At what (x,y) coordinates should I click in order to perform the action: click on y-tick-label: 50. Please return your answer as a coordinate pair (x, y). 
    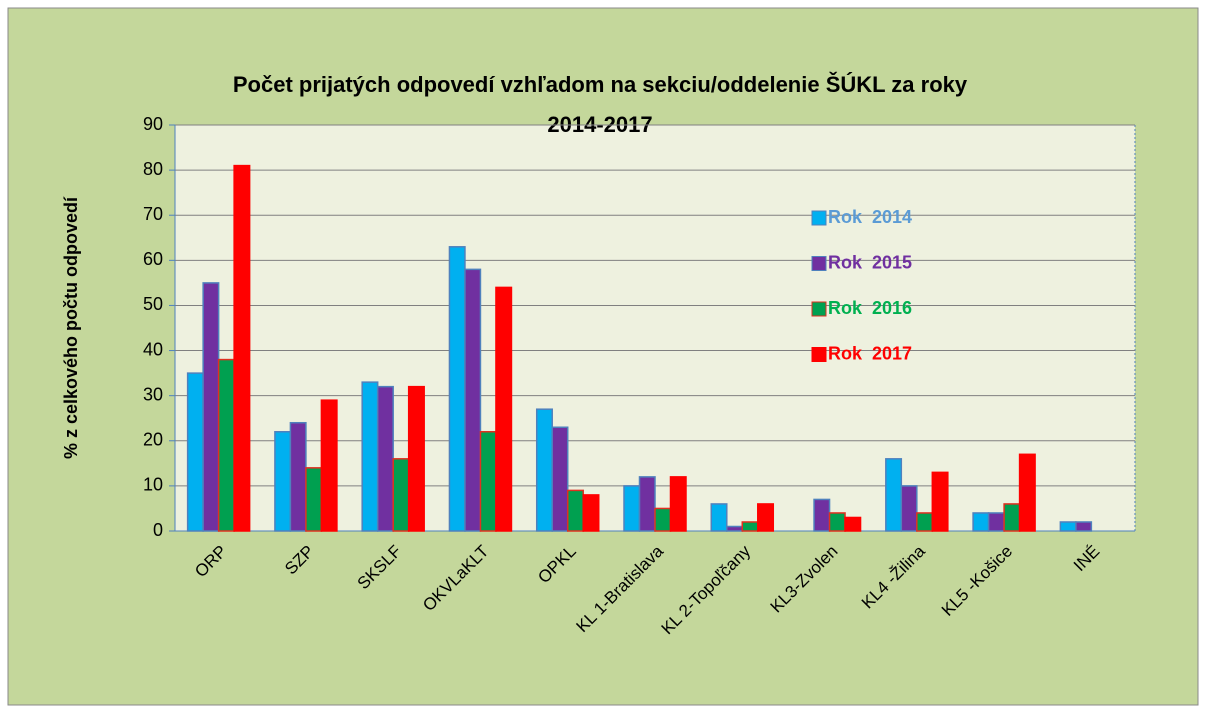
    Looking at the image, I should click on (153, 304).